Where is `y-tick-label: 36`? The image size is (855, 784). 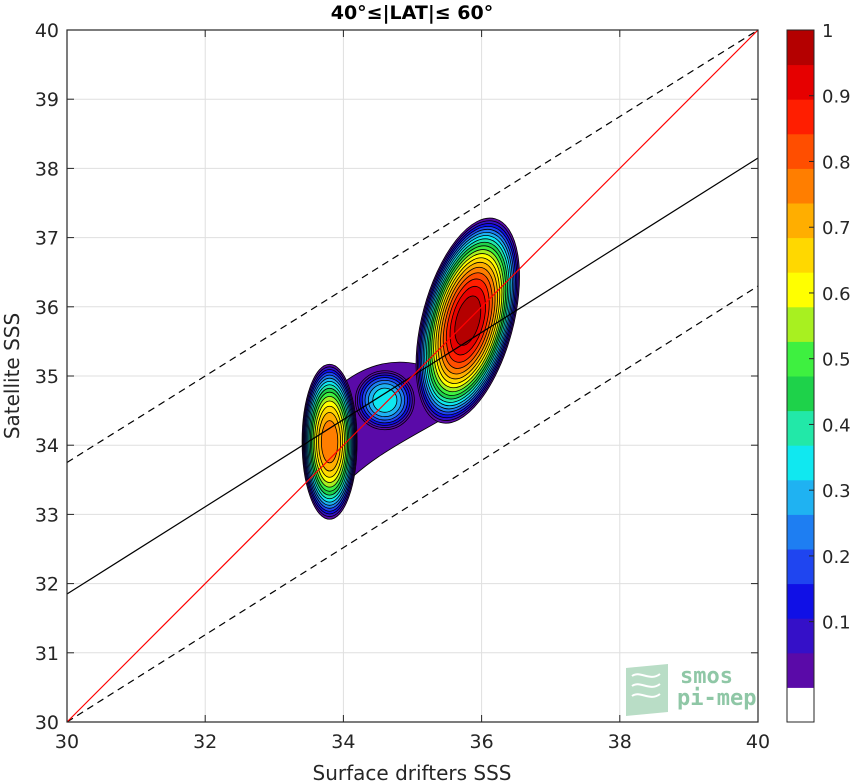 y-tick-label: 36 is located at coordinates (47, 308).